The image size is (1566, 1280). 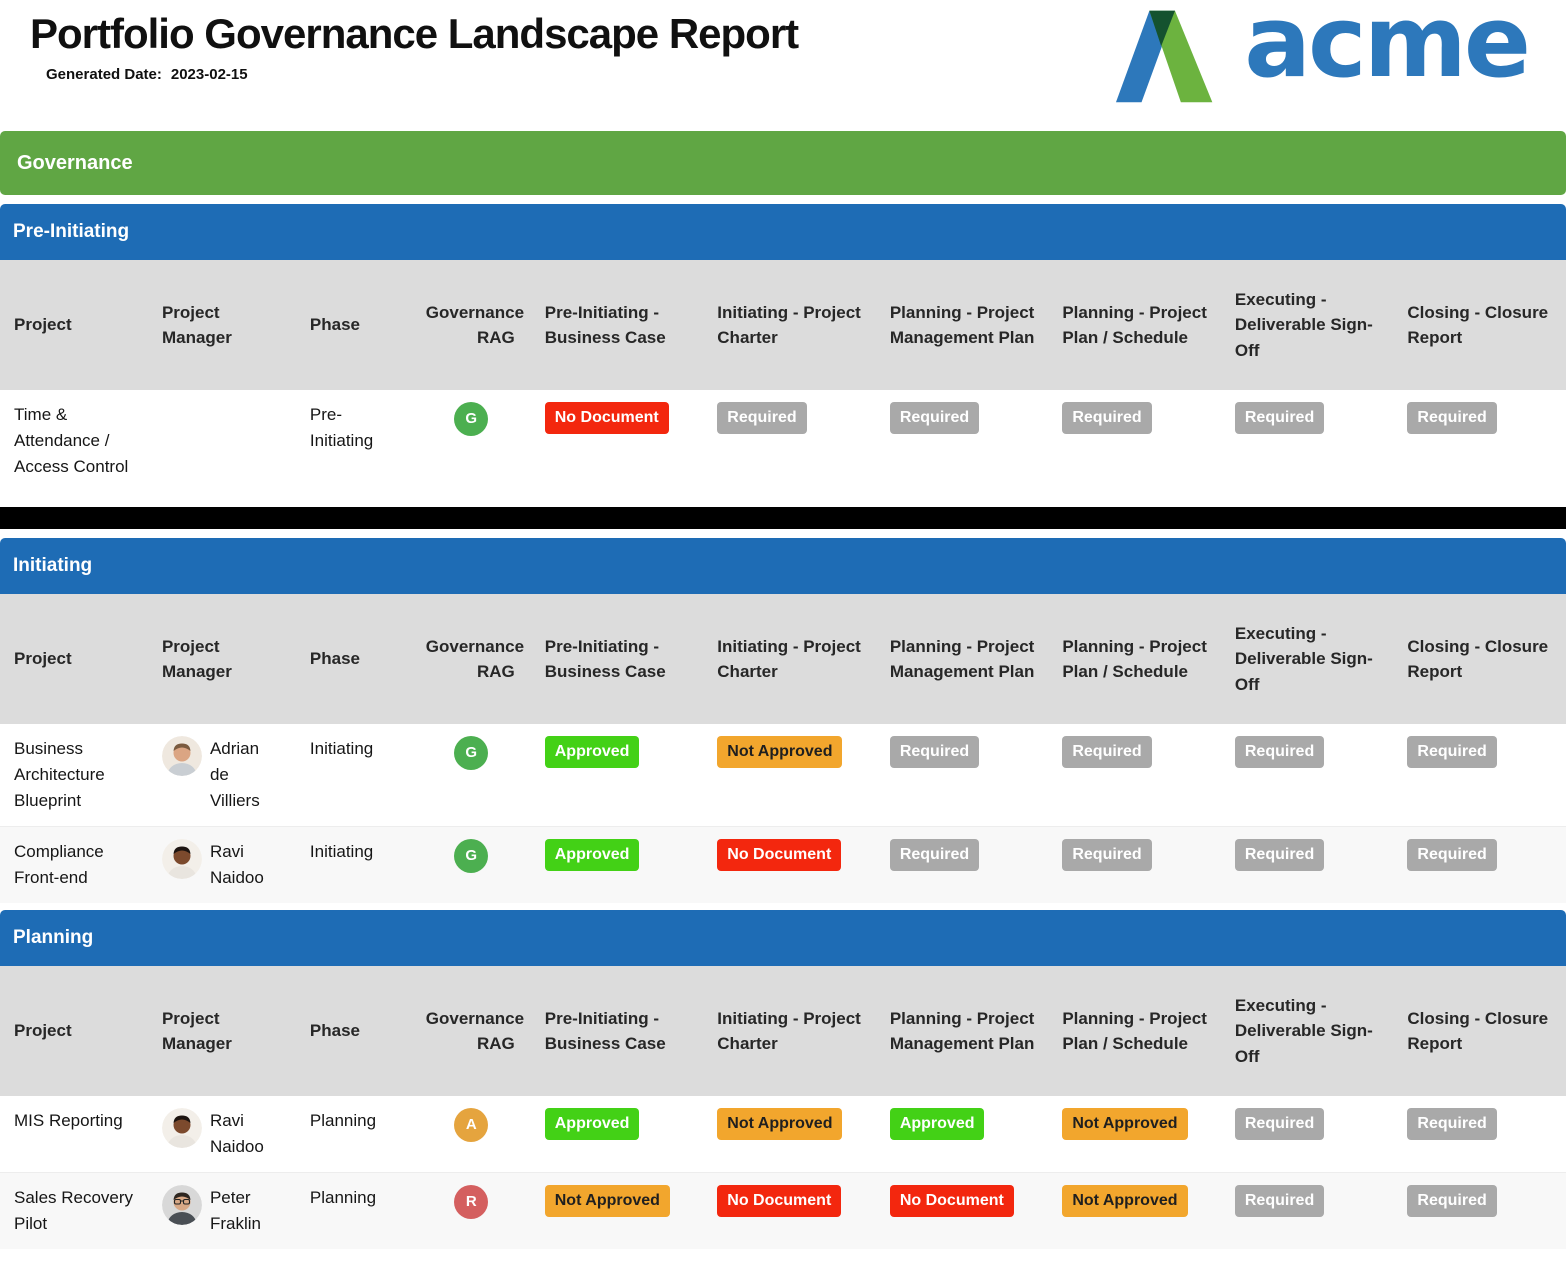 I want to click on status-badge-no-document: No Document, so click(x=779, y=855).